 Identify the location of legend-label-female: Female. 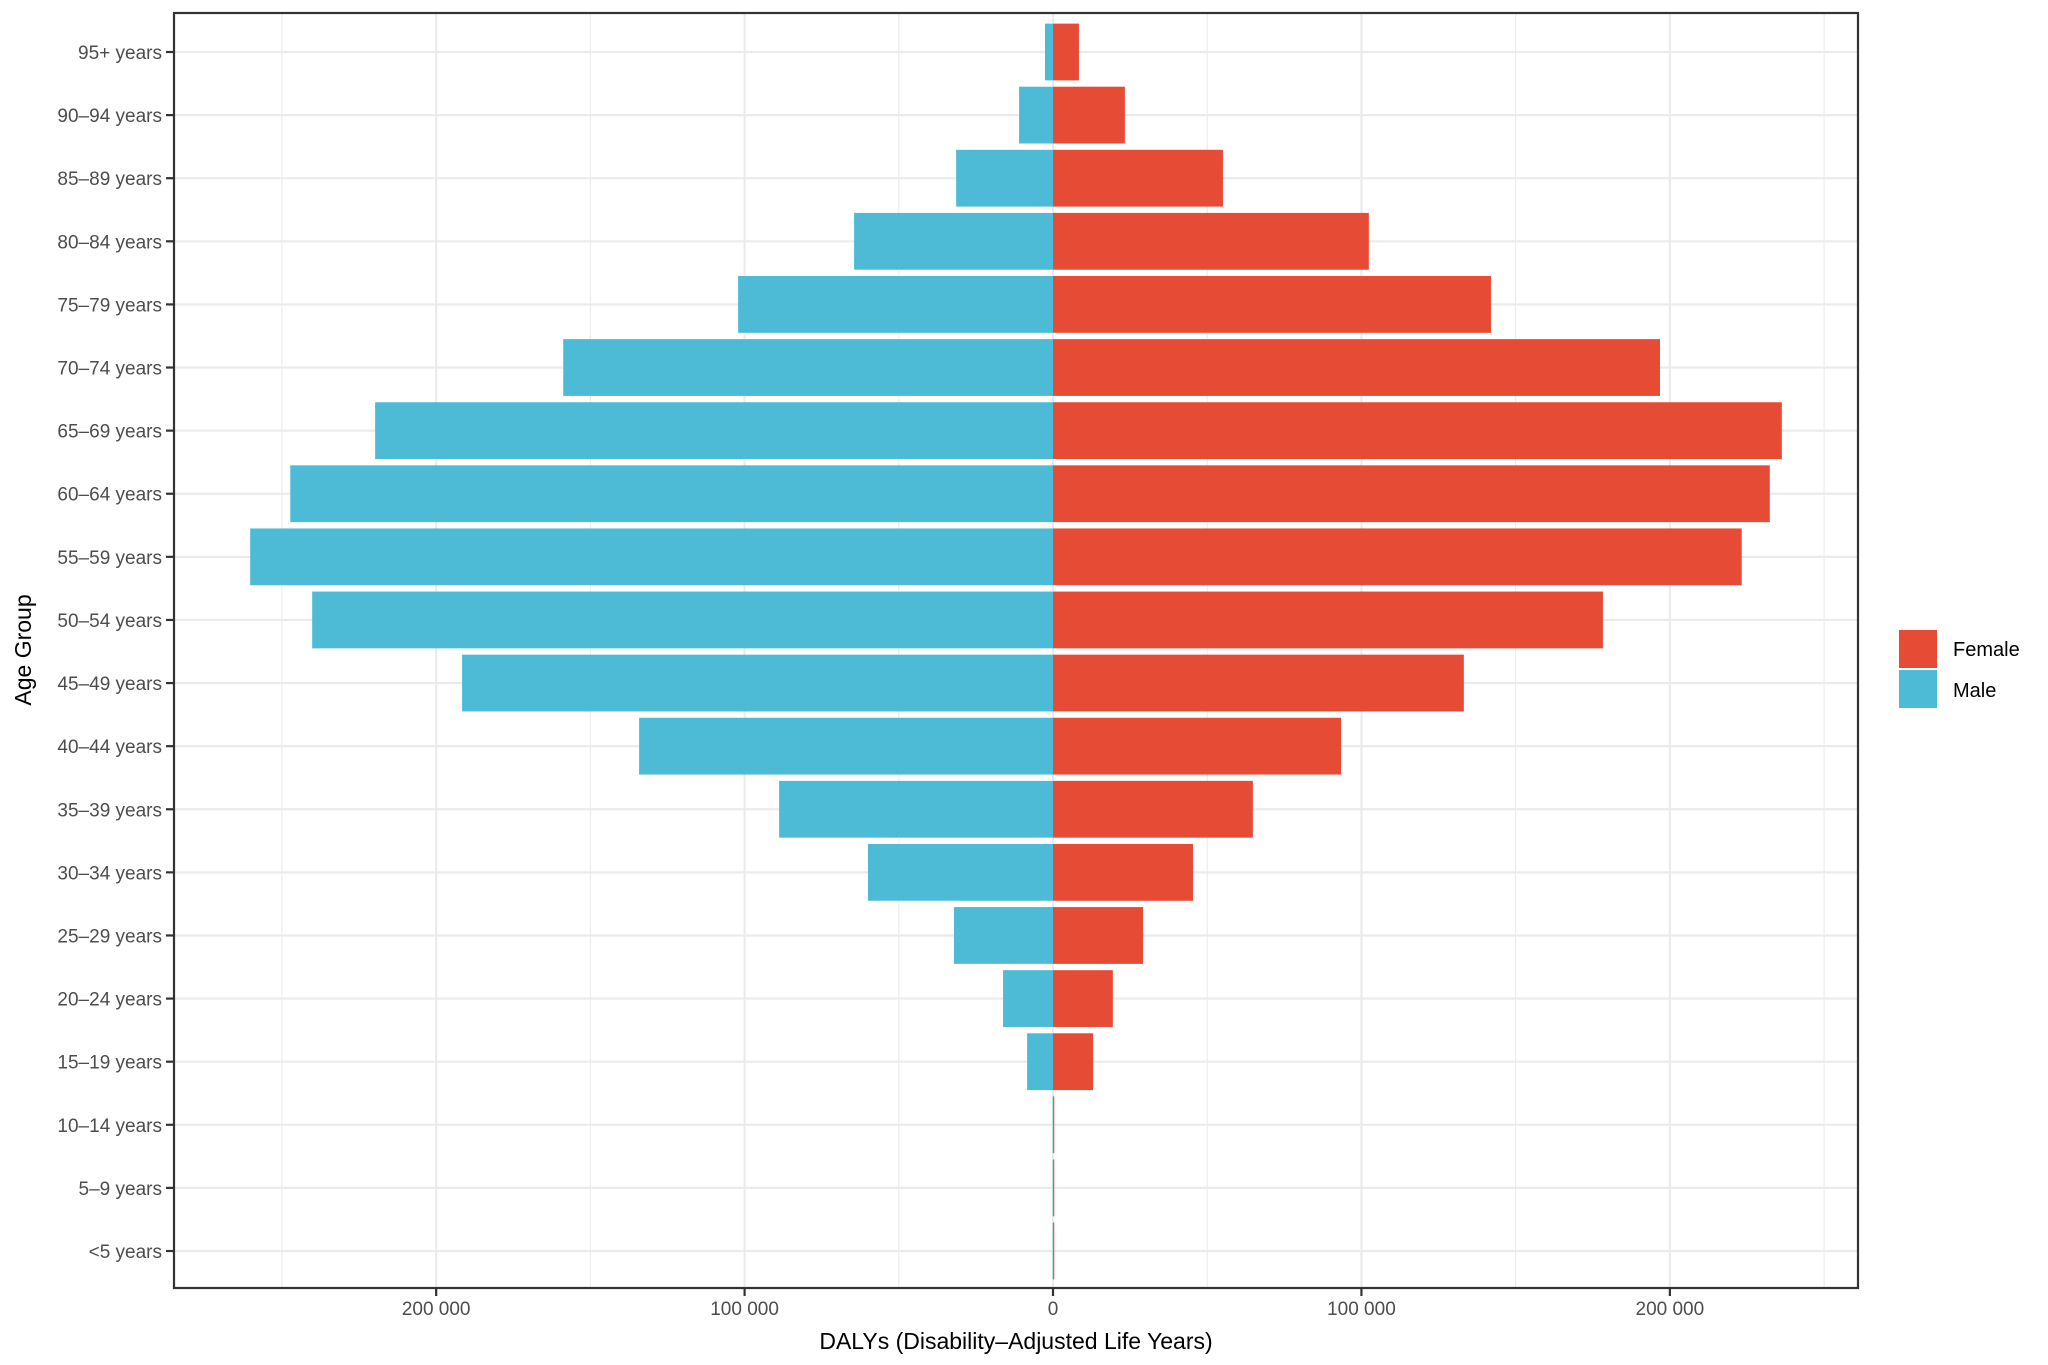
(1986, 650).